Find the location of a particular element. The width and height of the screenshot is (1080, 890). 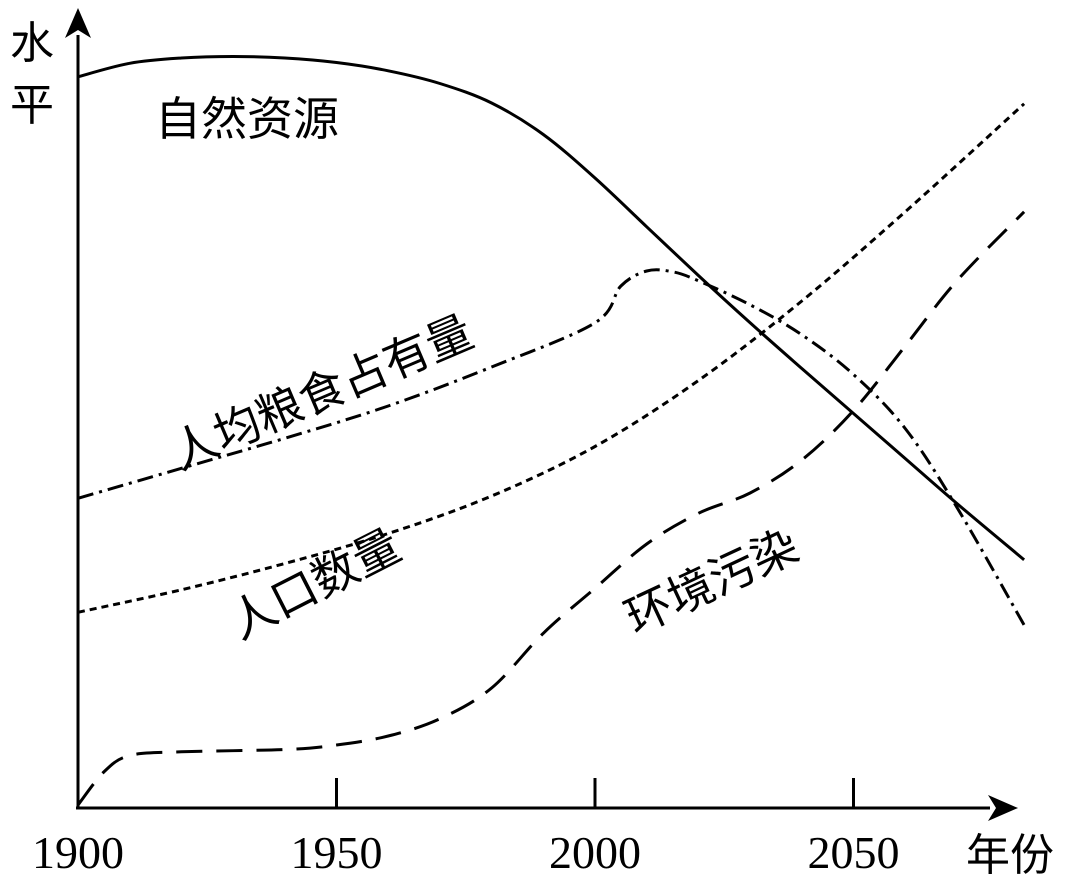

x-axis-arrow-icon is located at coordinates (1003, 808).